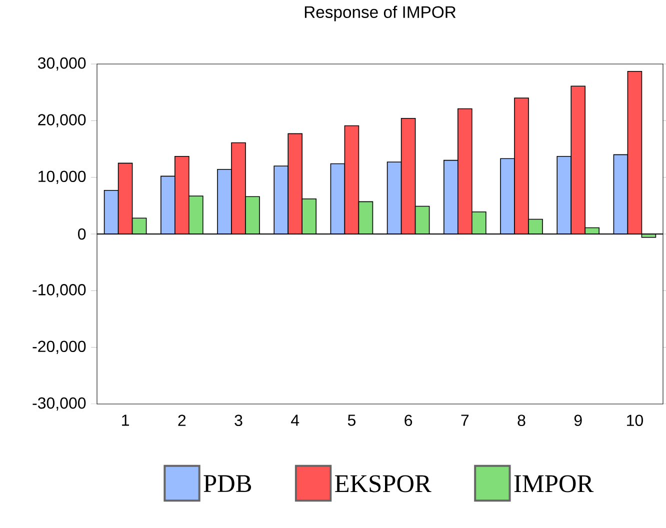  I want to click on chart-title: Response of IMPOR, so click(380, 14).